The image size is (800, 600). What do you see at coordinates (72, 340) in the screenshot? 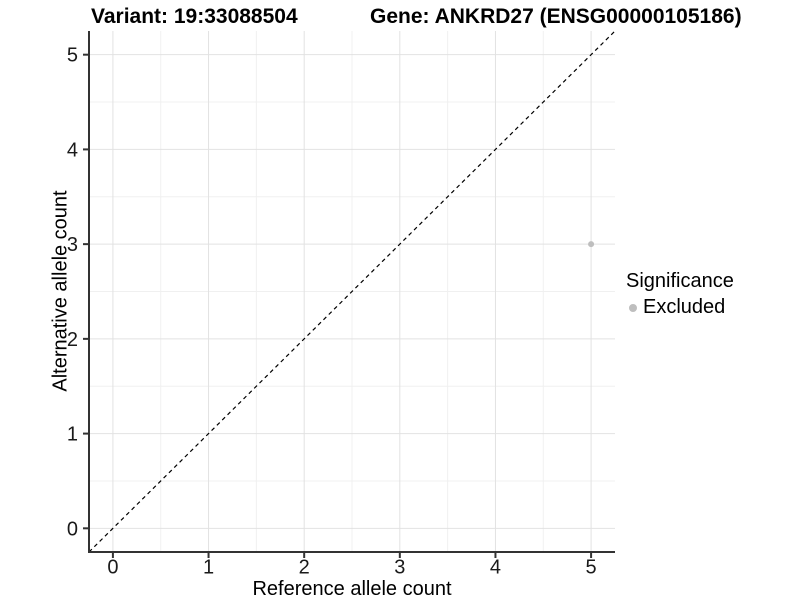
I see `y-tick-label: 2` at bounding box center [72, 340].